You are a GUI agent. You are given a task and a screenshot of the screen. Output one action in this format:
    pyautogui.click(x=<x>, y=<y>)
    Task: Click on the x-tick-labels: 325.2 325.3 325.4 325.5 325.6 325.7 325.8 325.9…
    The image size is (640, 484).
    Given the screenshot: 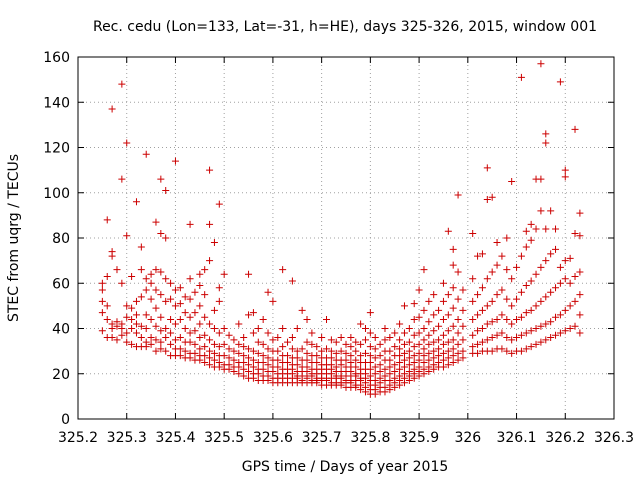 What is the action you would take?
    pyautogui.click(x=346, y=438)
    